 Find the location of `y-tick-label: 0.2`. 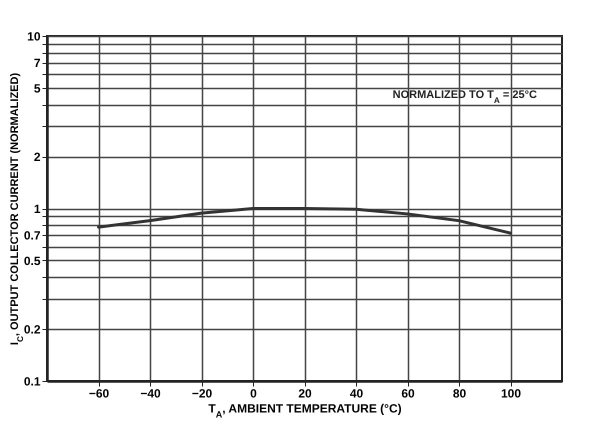

y-tick-label: 0.2 is located at coordinates (32, 329).